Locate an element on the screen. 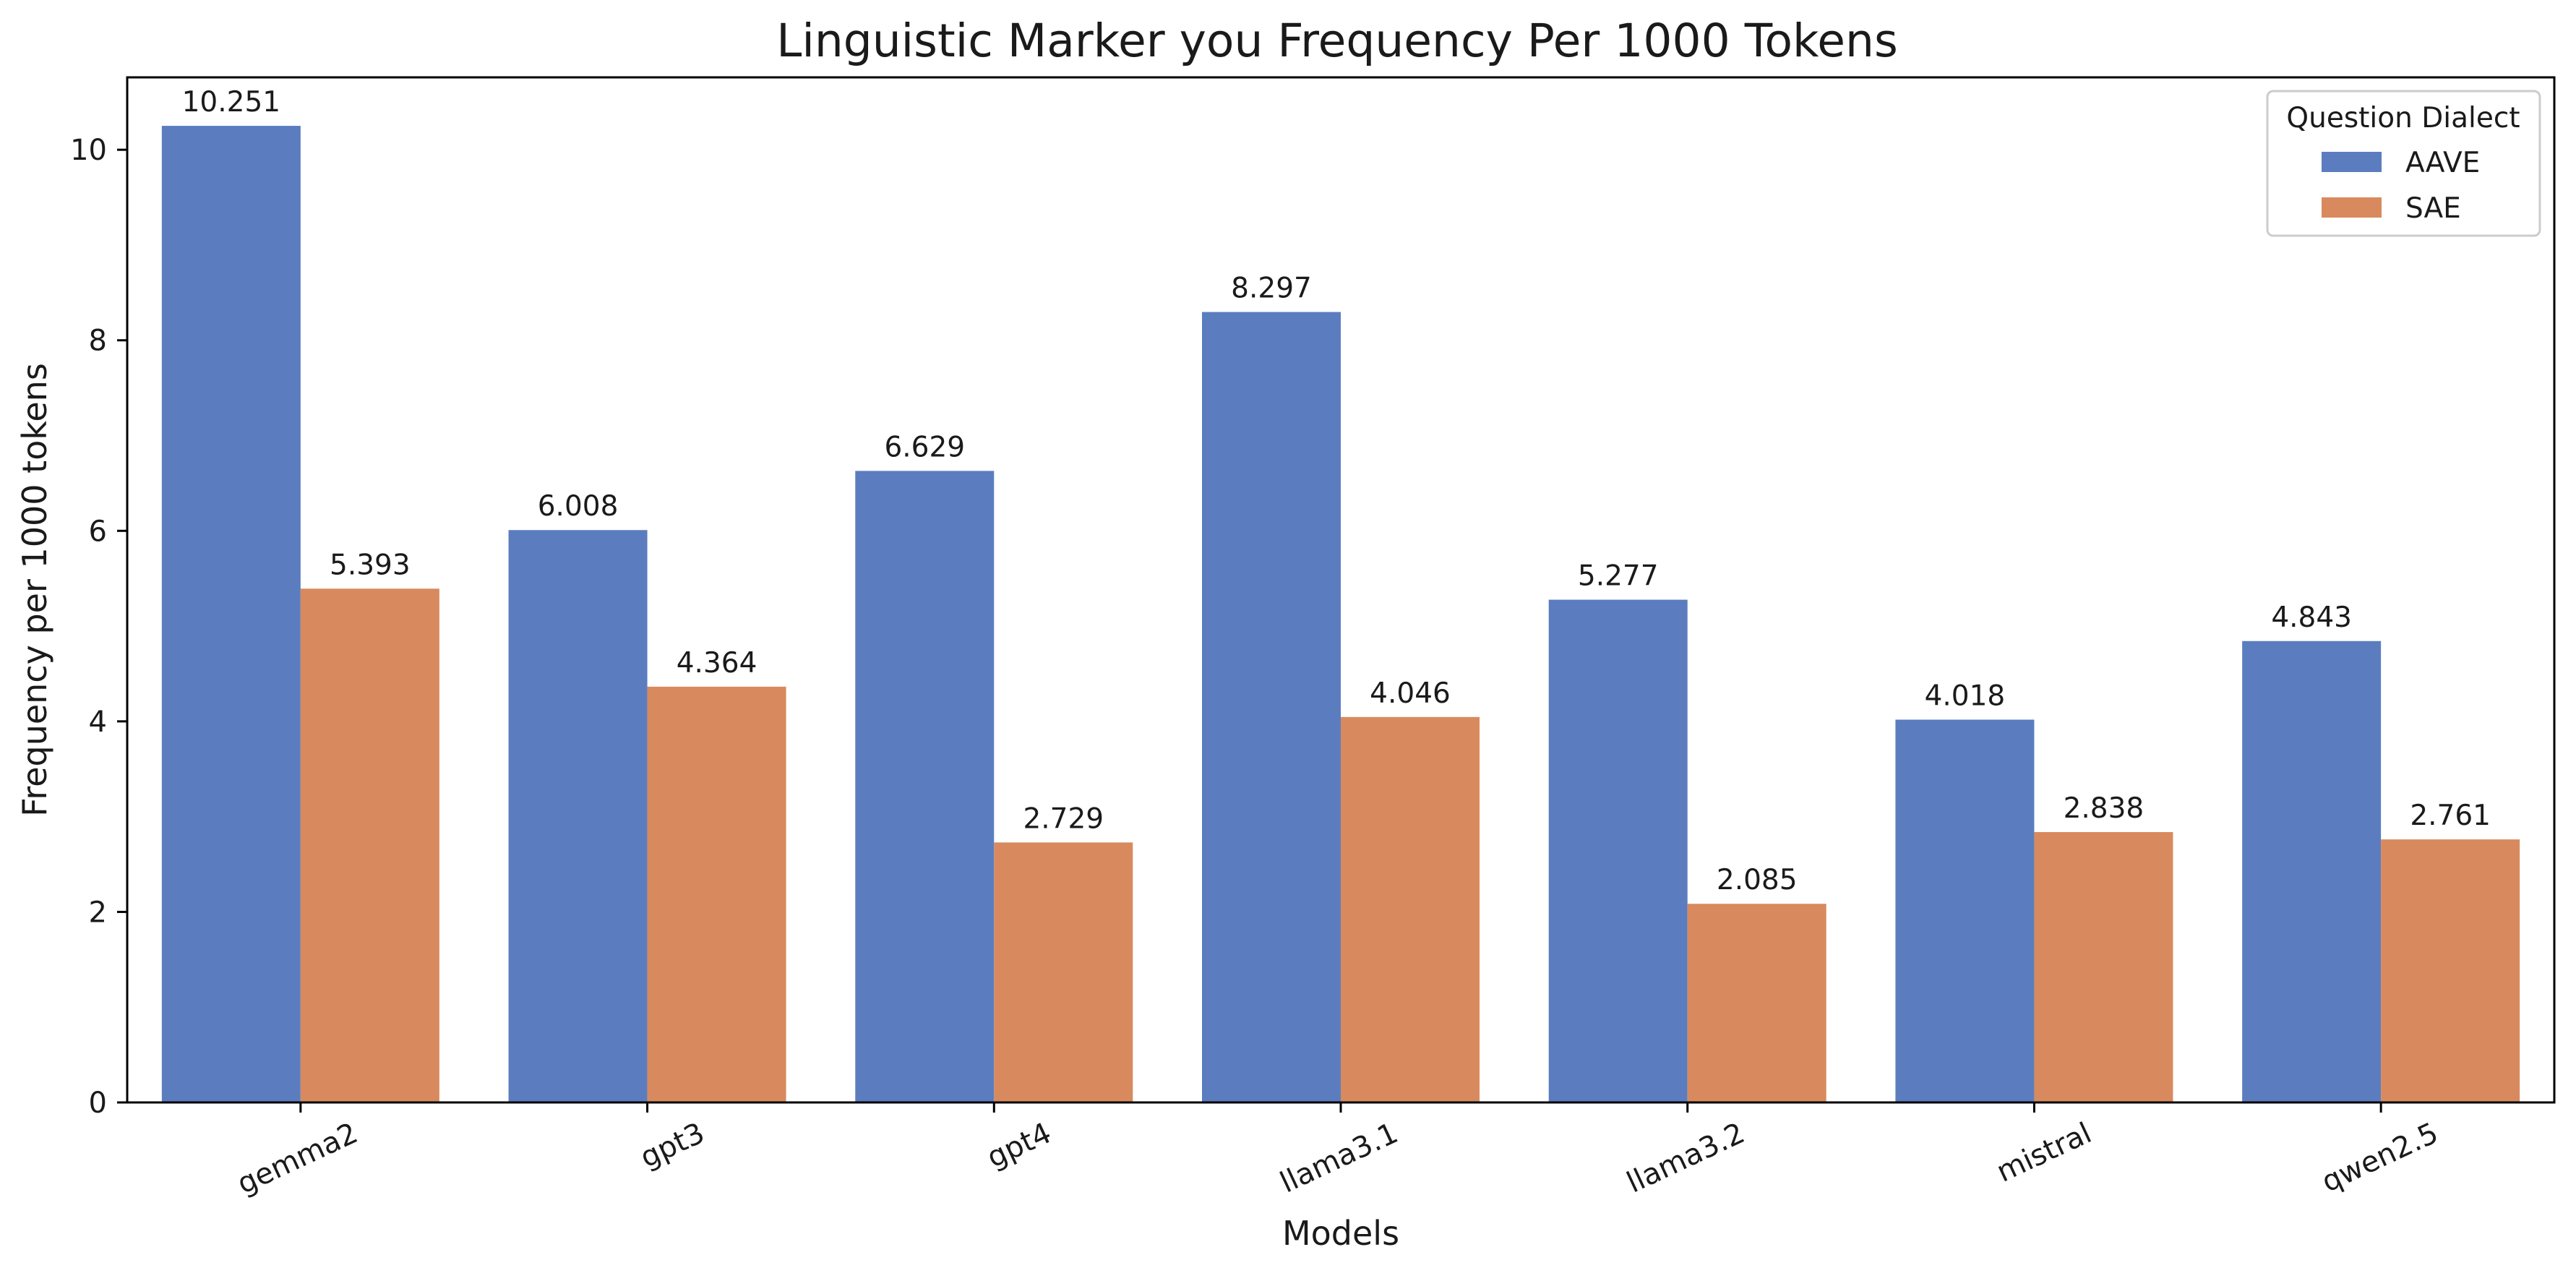 The height and width of the screenshot is (1281, 2576). data-label-sae-llama3-1: 4.046 is located at coordinates (1411, 693).